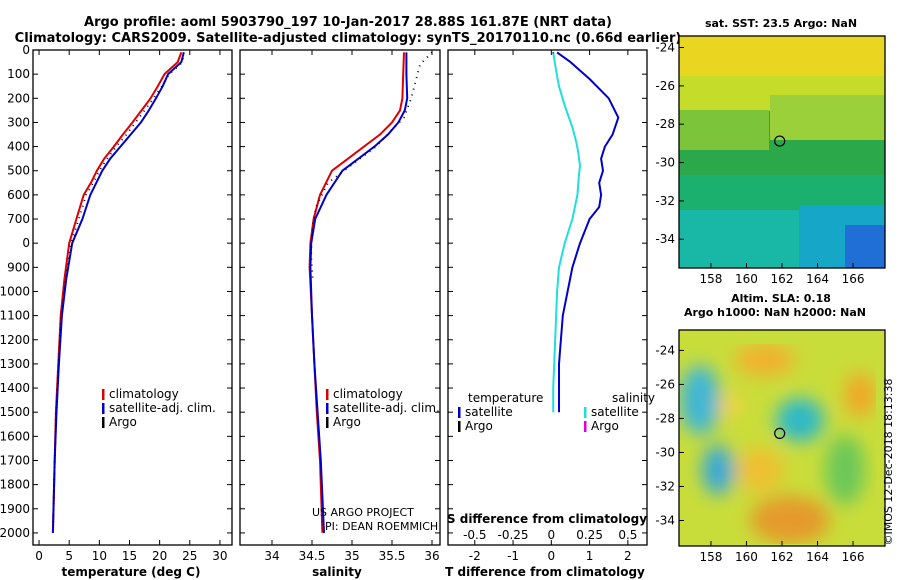 This screenshot has height=580, width=900. Describe the element at coordinates (552, 535) in the screenshot. I see `x2-tick-label: 0` at that location.